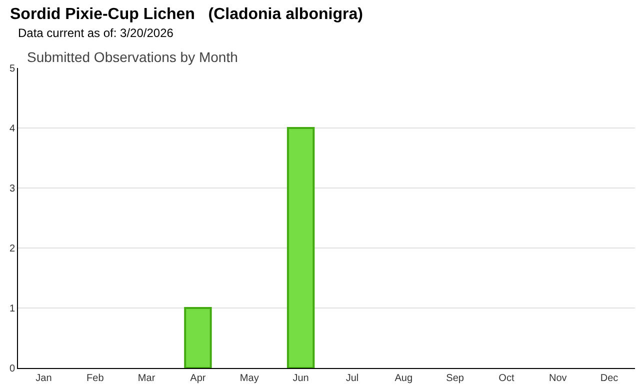 The image size is (640, 390). Describe the element at coordinates (249, 378) in the screenshot. I see `x-tick-label: May` at that location.